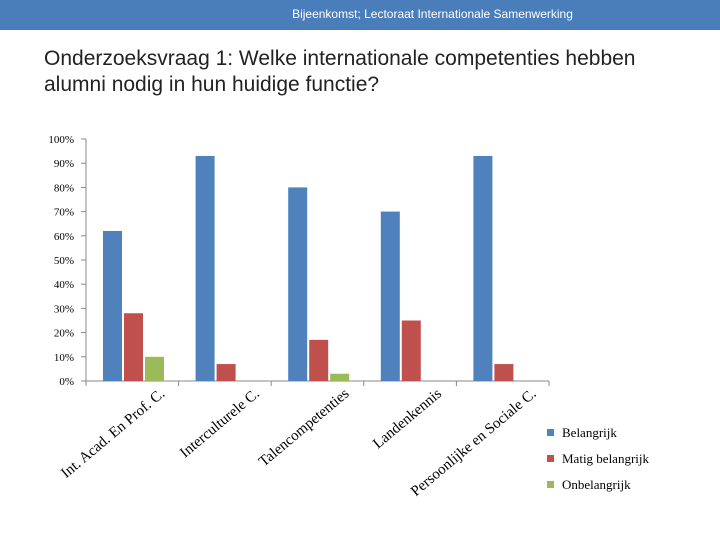 The image size is (720, 540). Describe the element at coordinates (589, 432) in the screenshot. I see `legend-label: Belangrijk` at that location.